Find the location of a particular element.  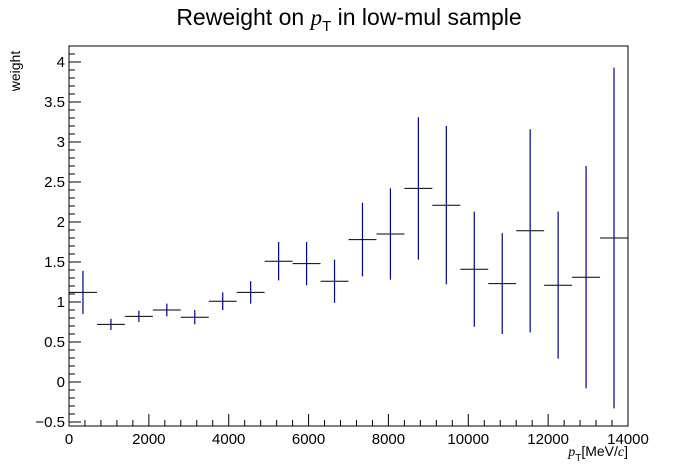

x-tick-label: 12000 is located at coordinates (548, 439).